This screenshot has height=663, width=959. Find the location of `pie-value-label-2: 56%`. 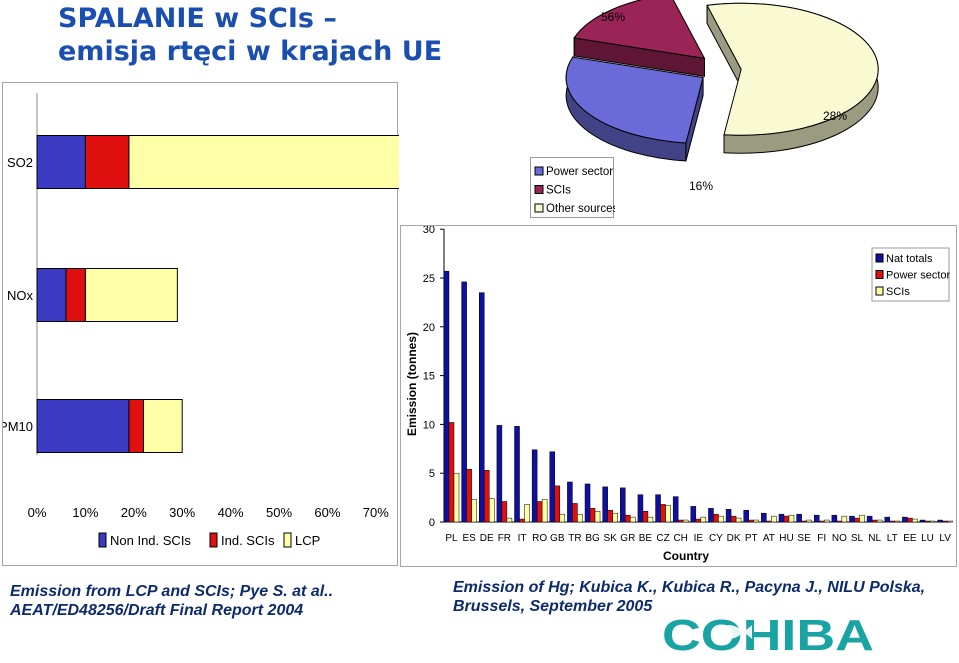

pie-value-label-2: 56% is located at coordinates (613, 17).